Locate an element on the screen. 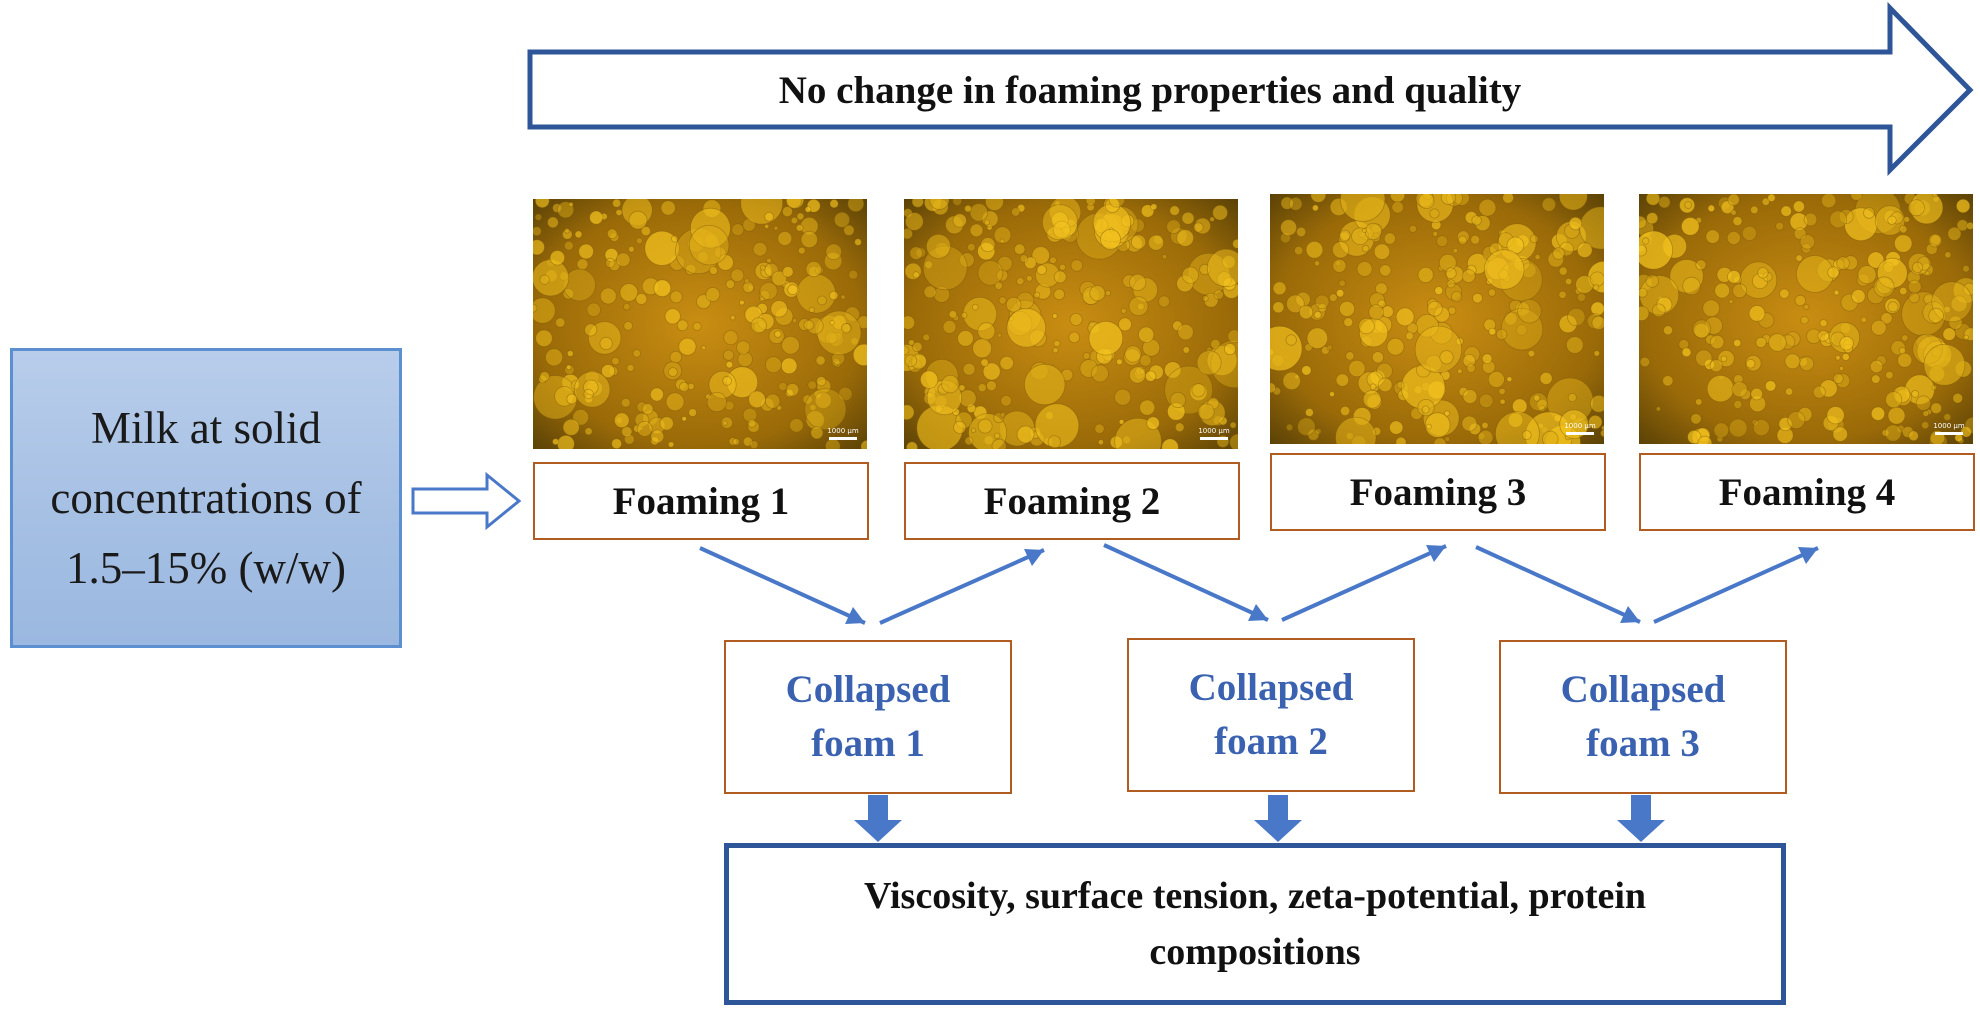  foam-micrograph-4: 1000 μm is located at coordinates (1806, 319).